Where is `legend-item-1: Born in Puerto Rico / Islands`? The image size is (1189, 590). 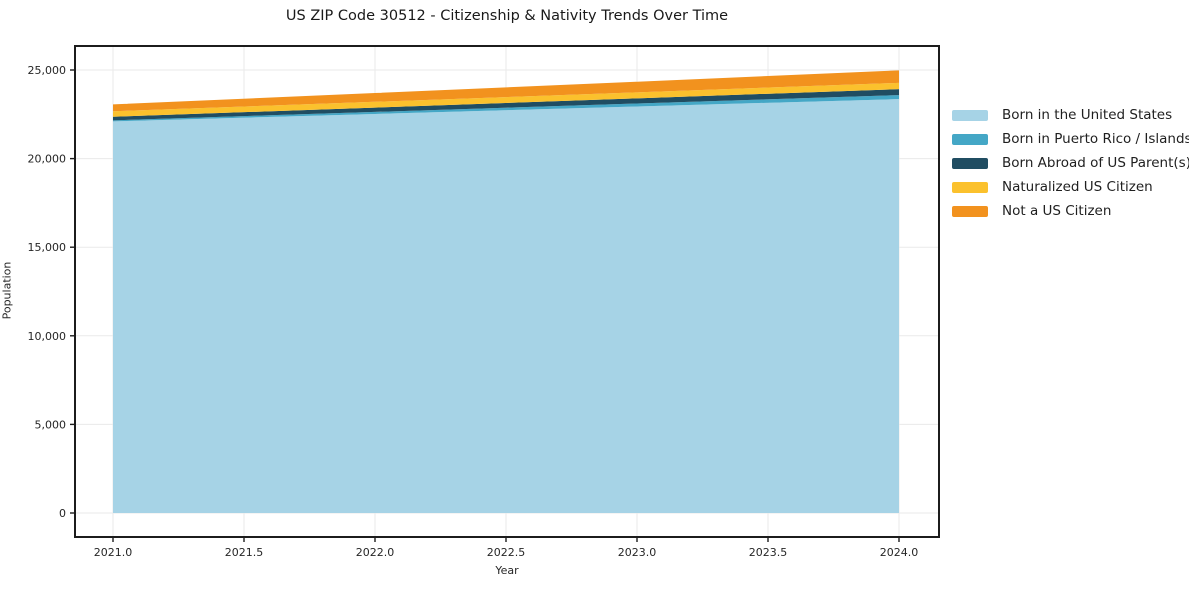
legend-item-1: Born in Puerto Rico / Islands is located at coordinates (1070, 139).